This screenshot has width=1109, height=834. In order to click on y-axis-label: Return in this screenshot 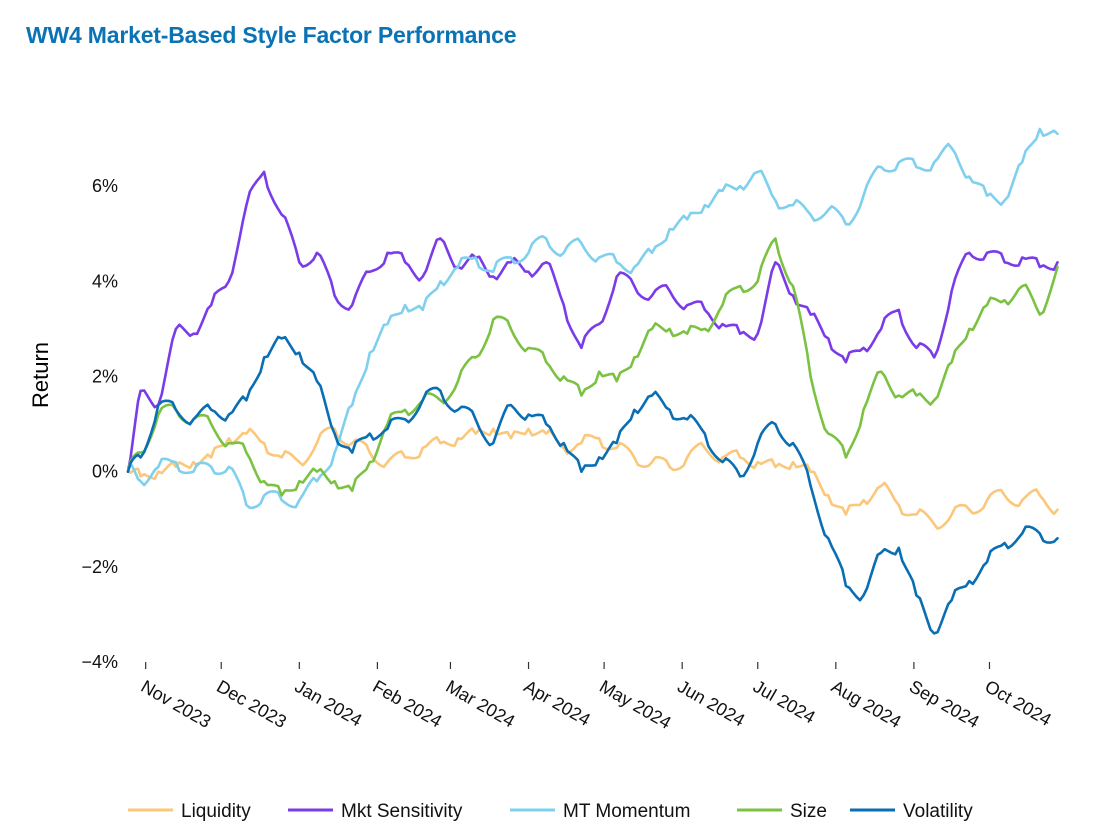, I will do `click(40, 375)`.